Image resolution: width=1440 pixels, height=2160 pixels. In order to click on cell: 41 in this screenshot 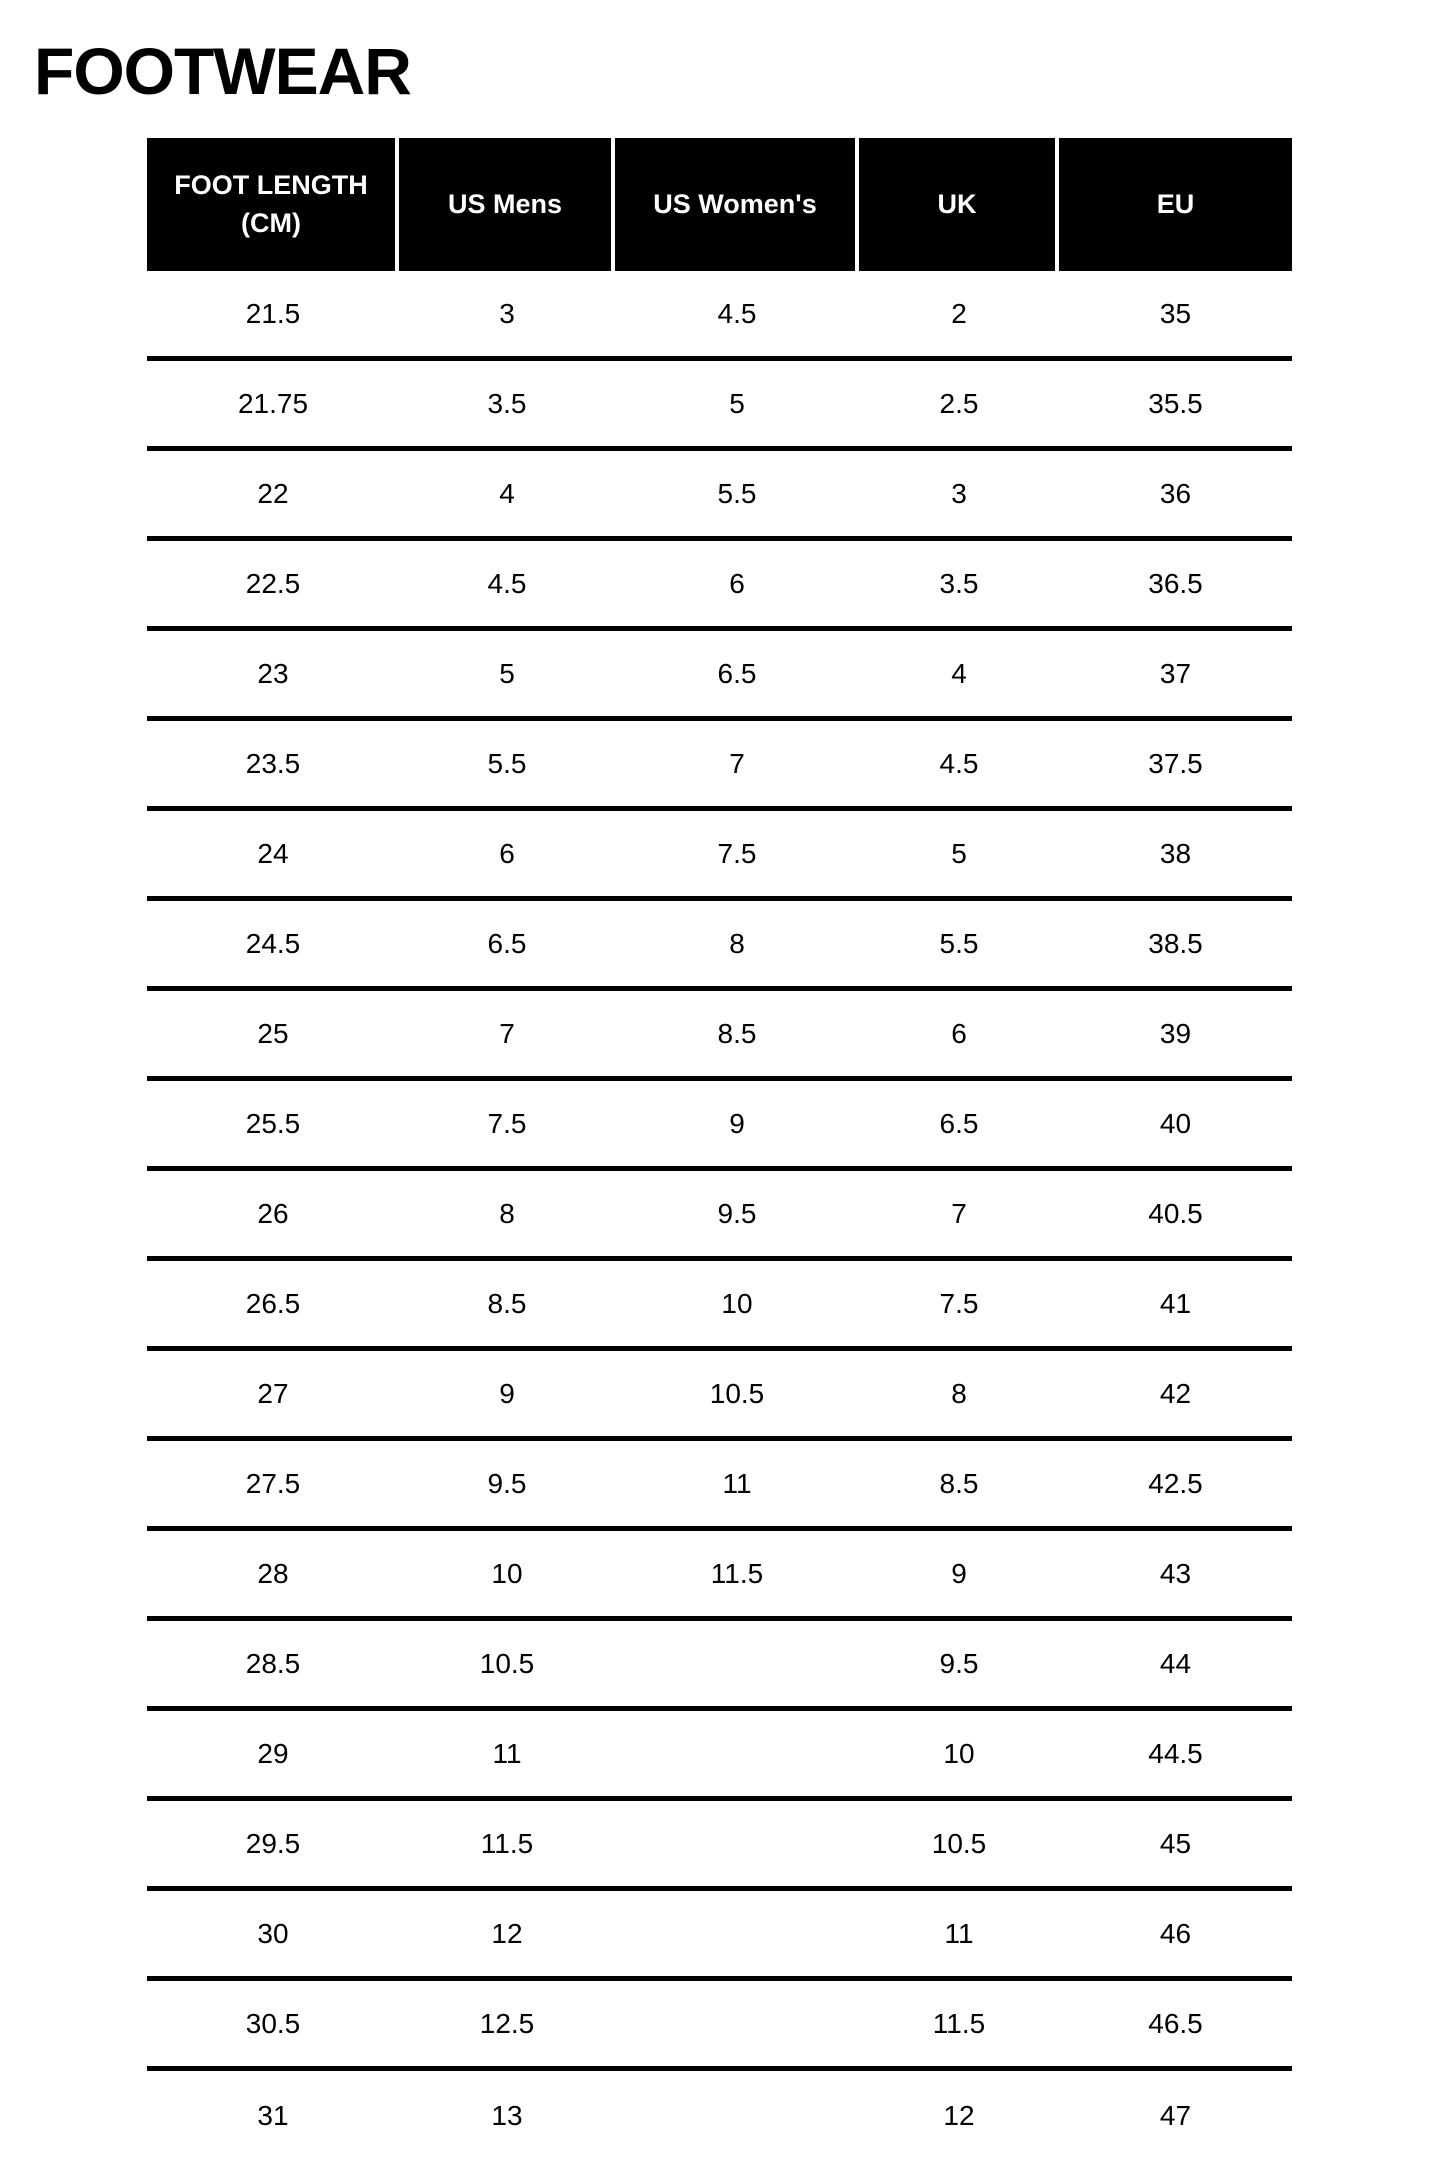, I will do `click(1175, 1306)`.